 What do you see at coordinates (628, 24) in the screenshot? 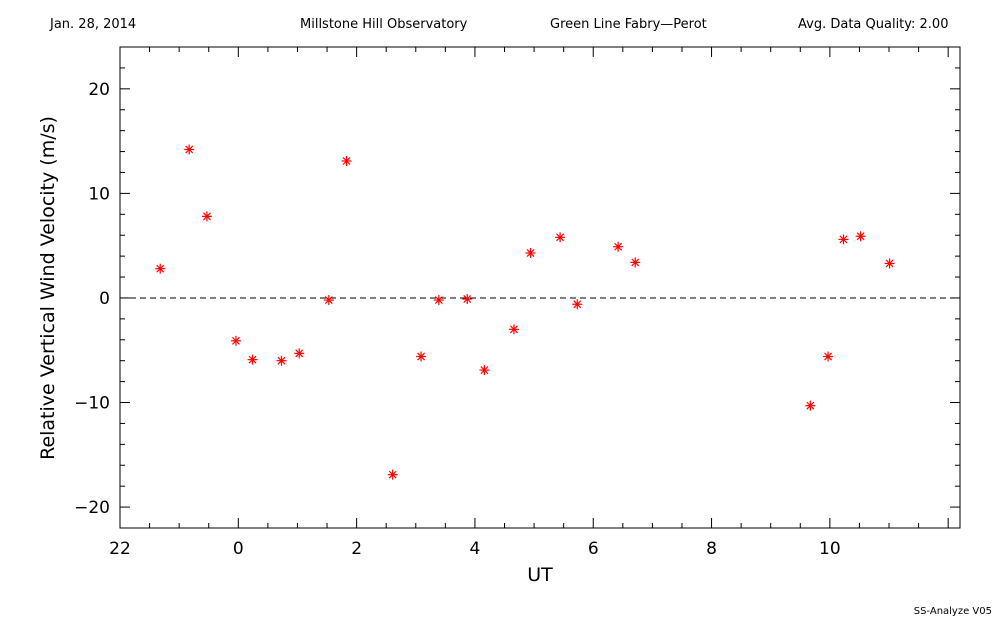
I see `header-instrument: Green Line Fabry—Perot` at bounding box center [628, 24].